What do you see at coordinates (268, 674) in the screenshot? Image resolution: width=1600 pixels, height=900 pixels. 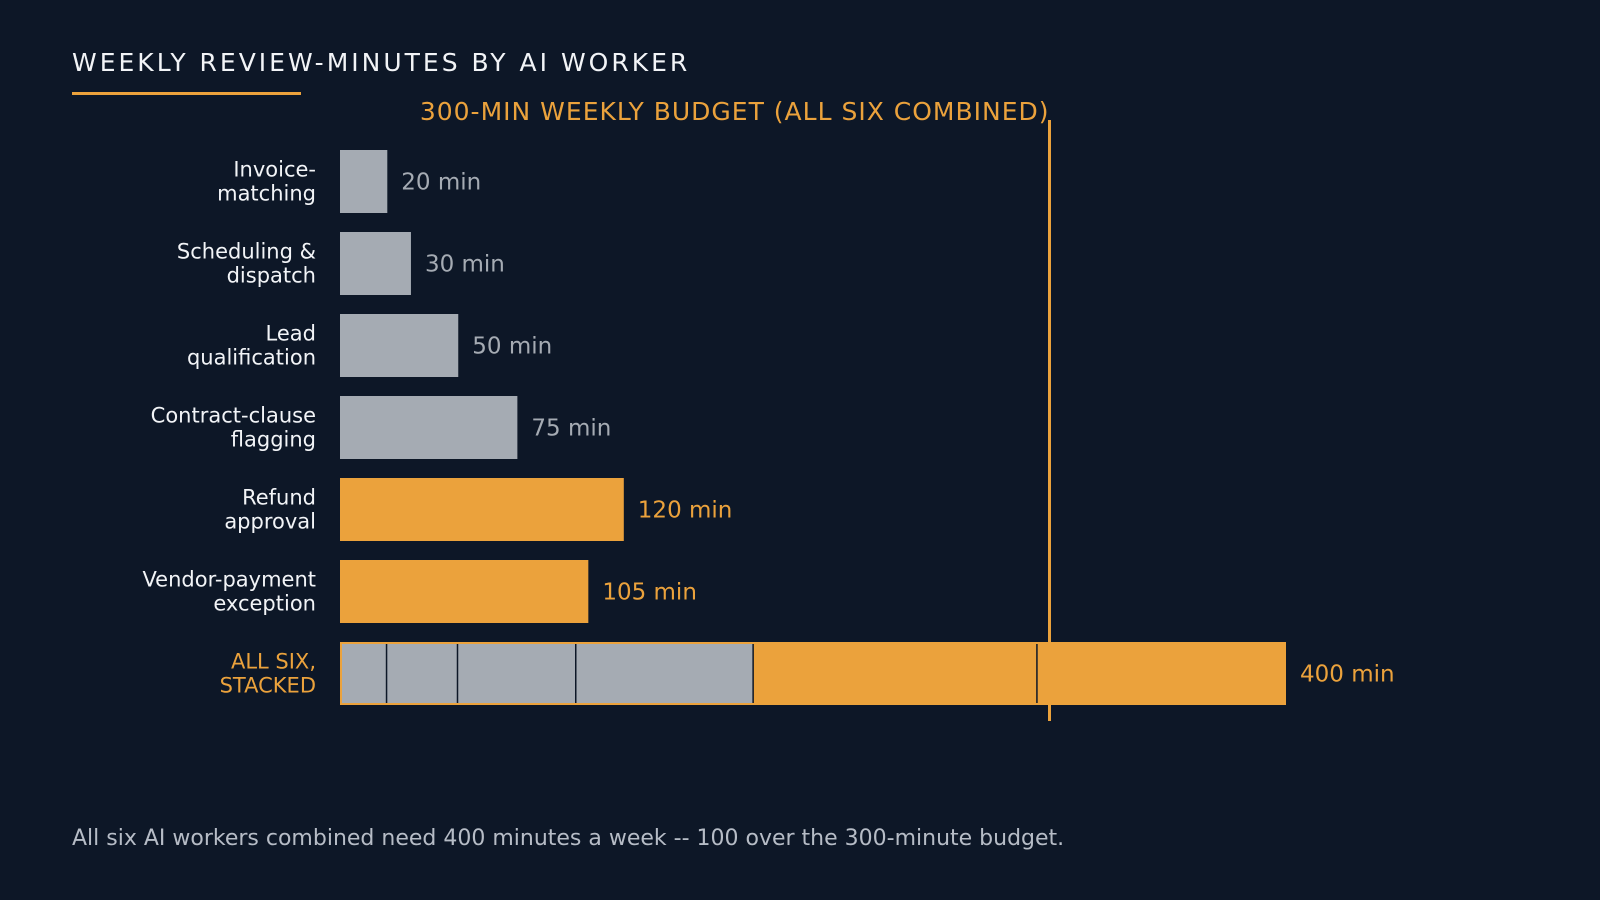 I see `stacked-label: ALL SIX, STACKED` at bounding box center [268, 674].